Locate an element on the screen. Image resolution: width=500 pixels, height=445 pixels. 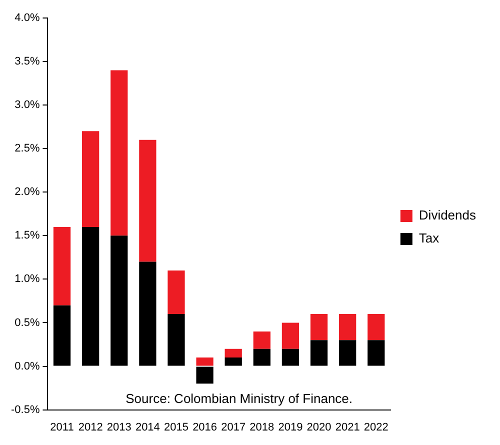
x-tick-label: 2016 is located at coordinates (205, 427).